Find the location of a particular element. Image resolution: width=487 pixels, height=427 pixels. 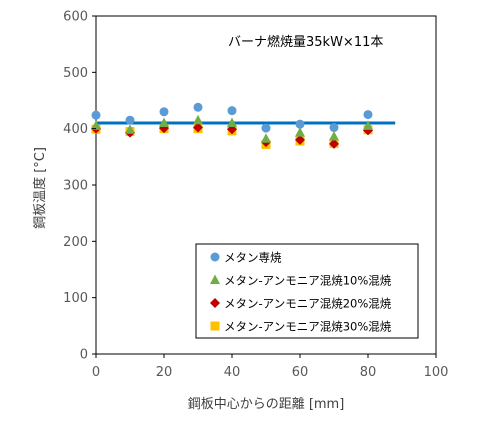

x-tick-label: 40 is located at coordinates (232, 372).